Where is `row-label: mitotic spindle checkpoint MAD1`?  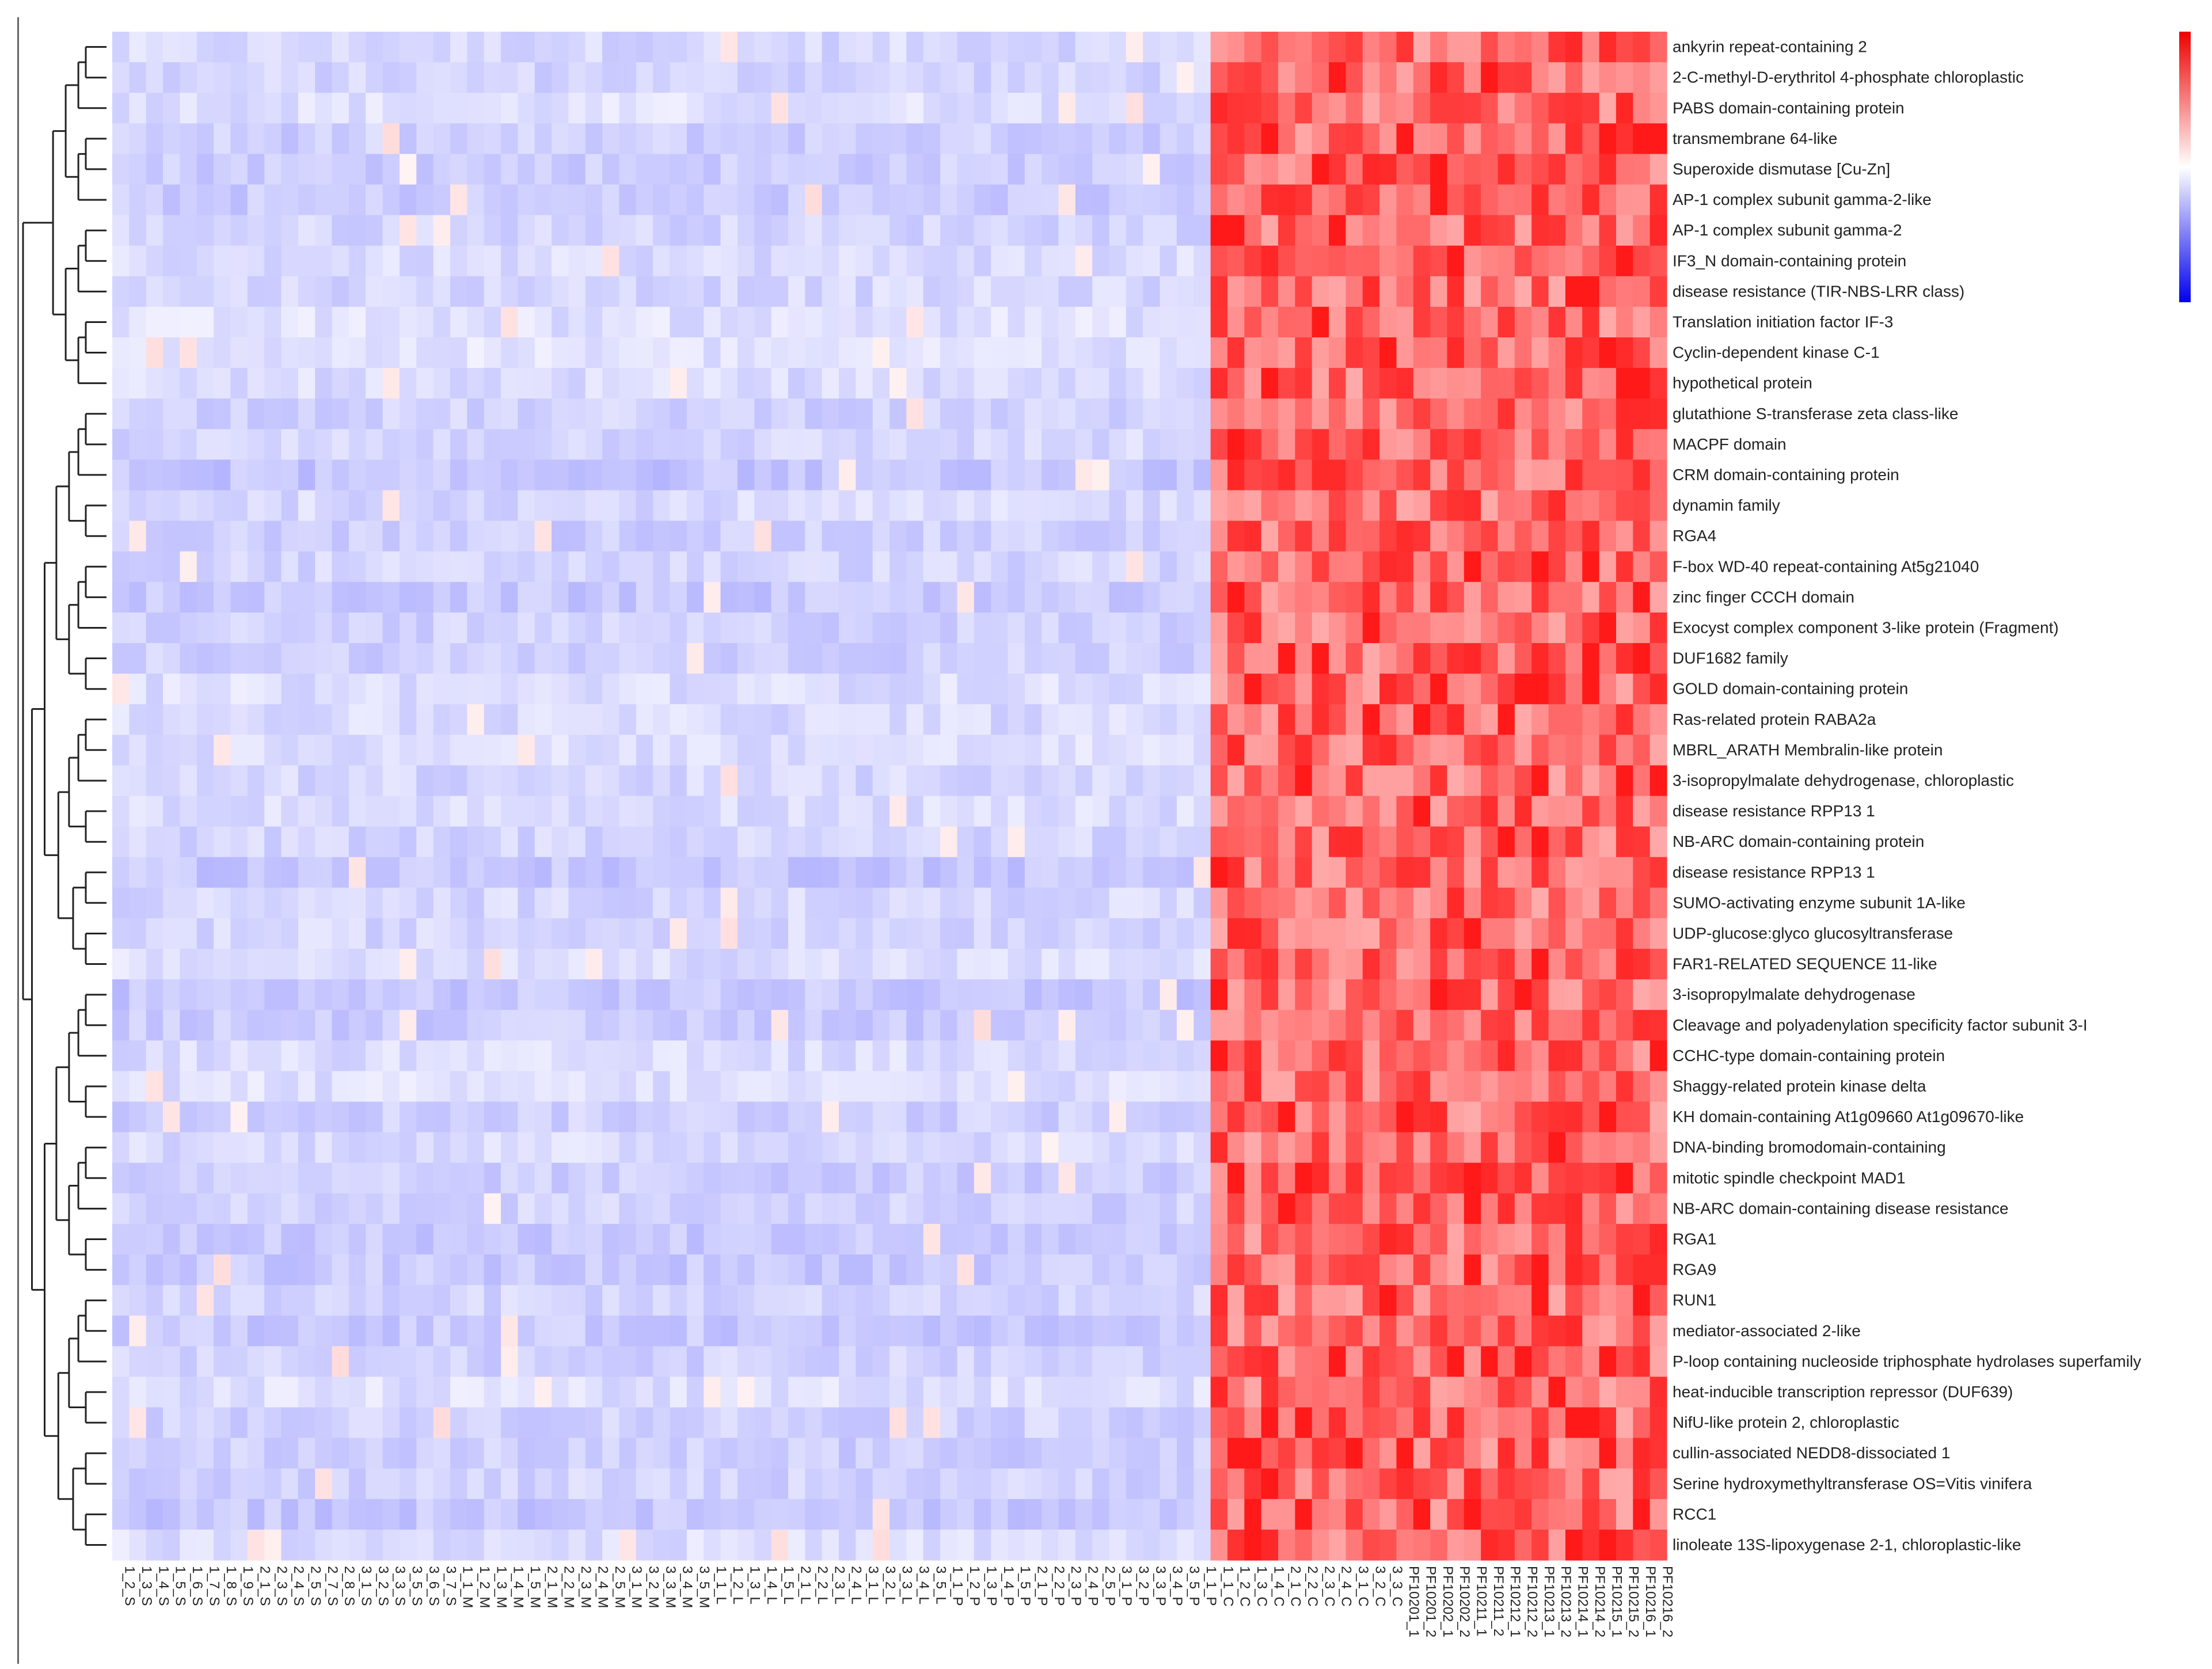 row-label: mitotic spindle checkpoint MAD1 is located at coordinates (1790, 1178).